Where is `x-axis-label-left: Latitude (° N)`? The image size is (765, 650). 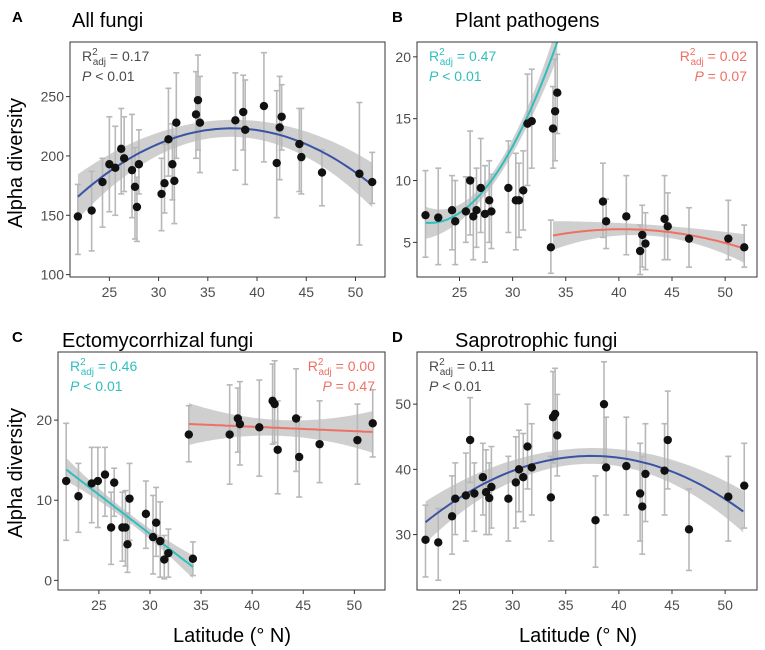 x-axis-label-left: Latitude (° N) is located at coordinates (232, 636).